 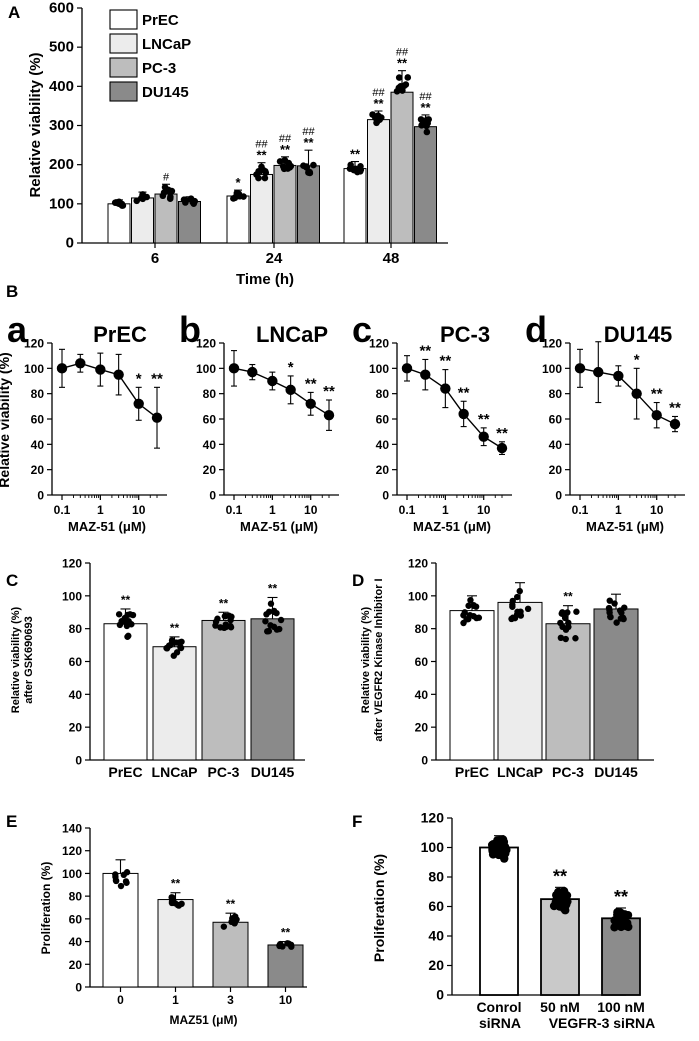 What do you see at coordinates (560, 947) in the screenshot?
I see `panel-F-bar` at bounding box center [560, 947].